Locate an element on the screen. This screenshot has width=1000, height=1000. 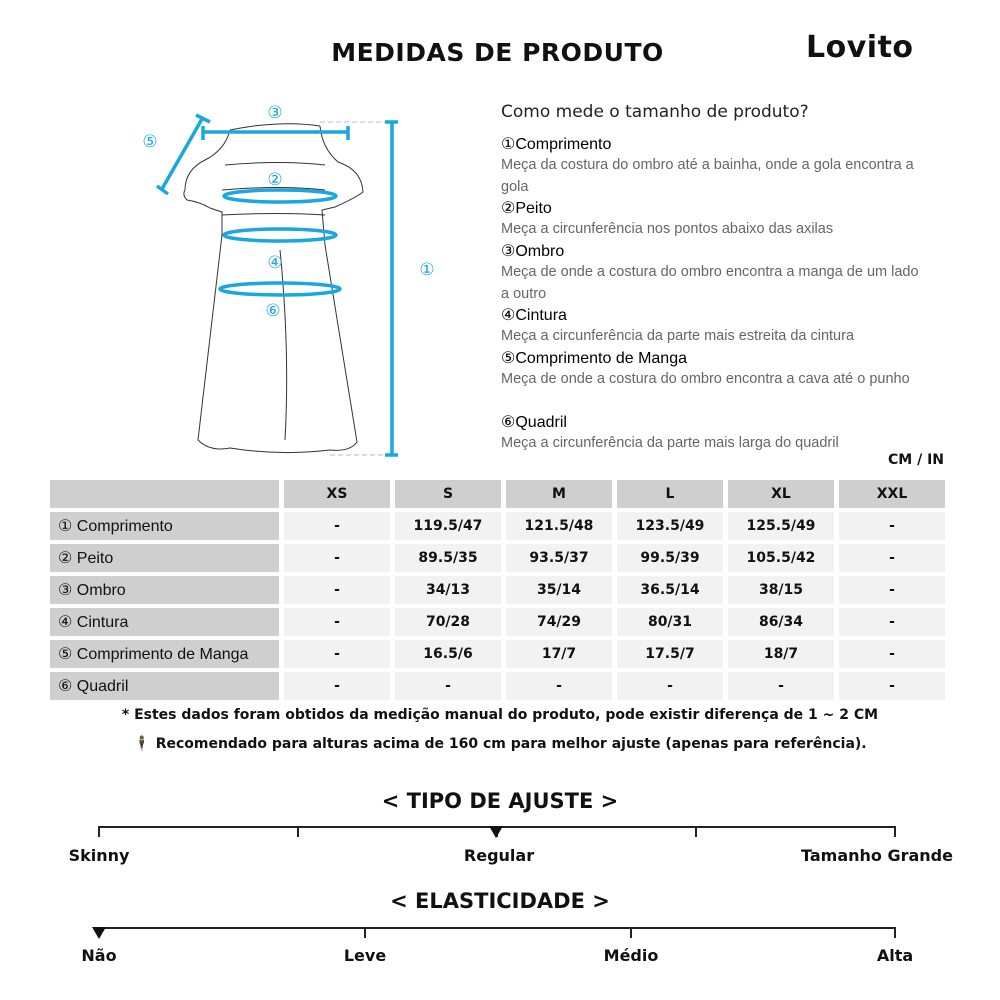
marker-6: ⑥ is located at coordinates (272, 311).